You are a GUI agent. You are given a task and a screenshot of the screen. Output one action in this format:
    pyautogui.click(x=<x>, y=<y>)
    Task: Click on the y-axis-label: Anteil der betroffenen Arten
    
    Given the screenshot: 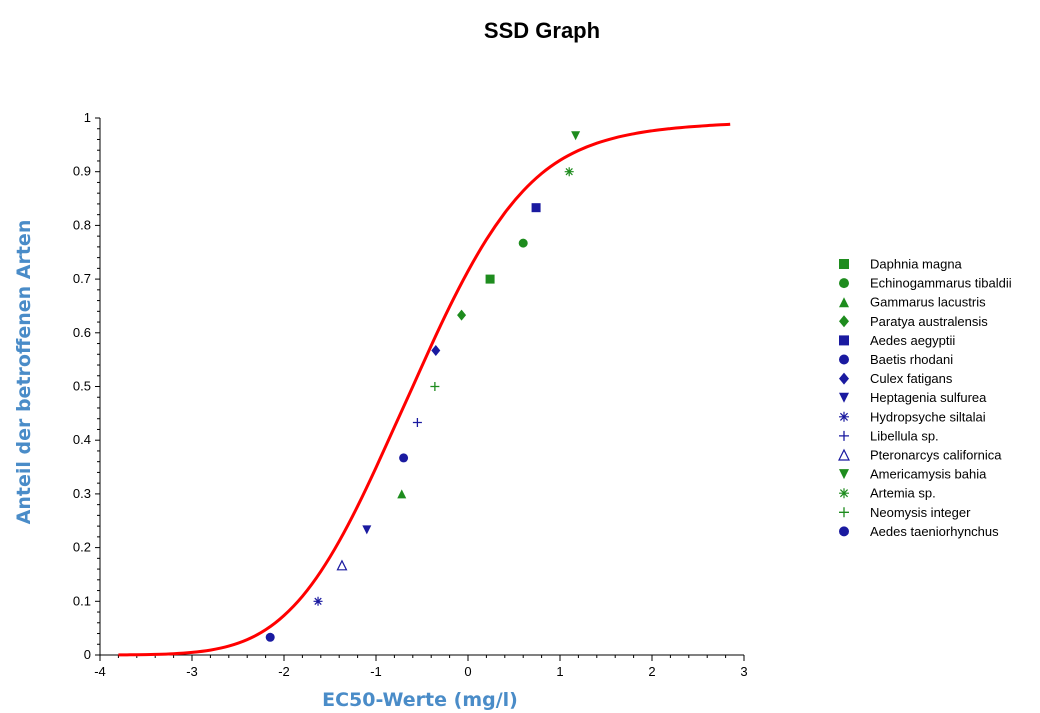 What is the action you would take?
    pyautogui.click(x=24, y=372)
    